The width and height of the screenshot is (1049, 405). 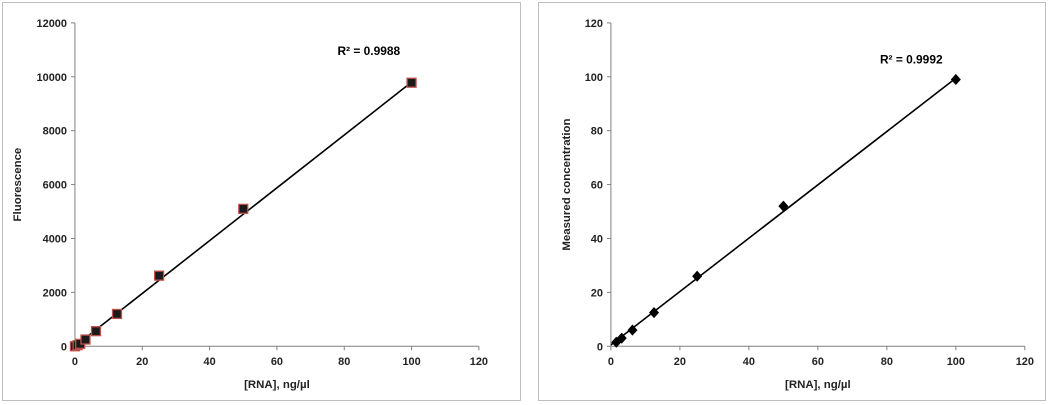 I want to click on y-tick-label: 100, so click(x=594, y=78).